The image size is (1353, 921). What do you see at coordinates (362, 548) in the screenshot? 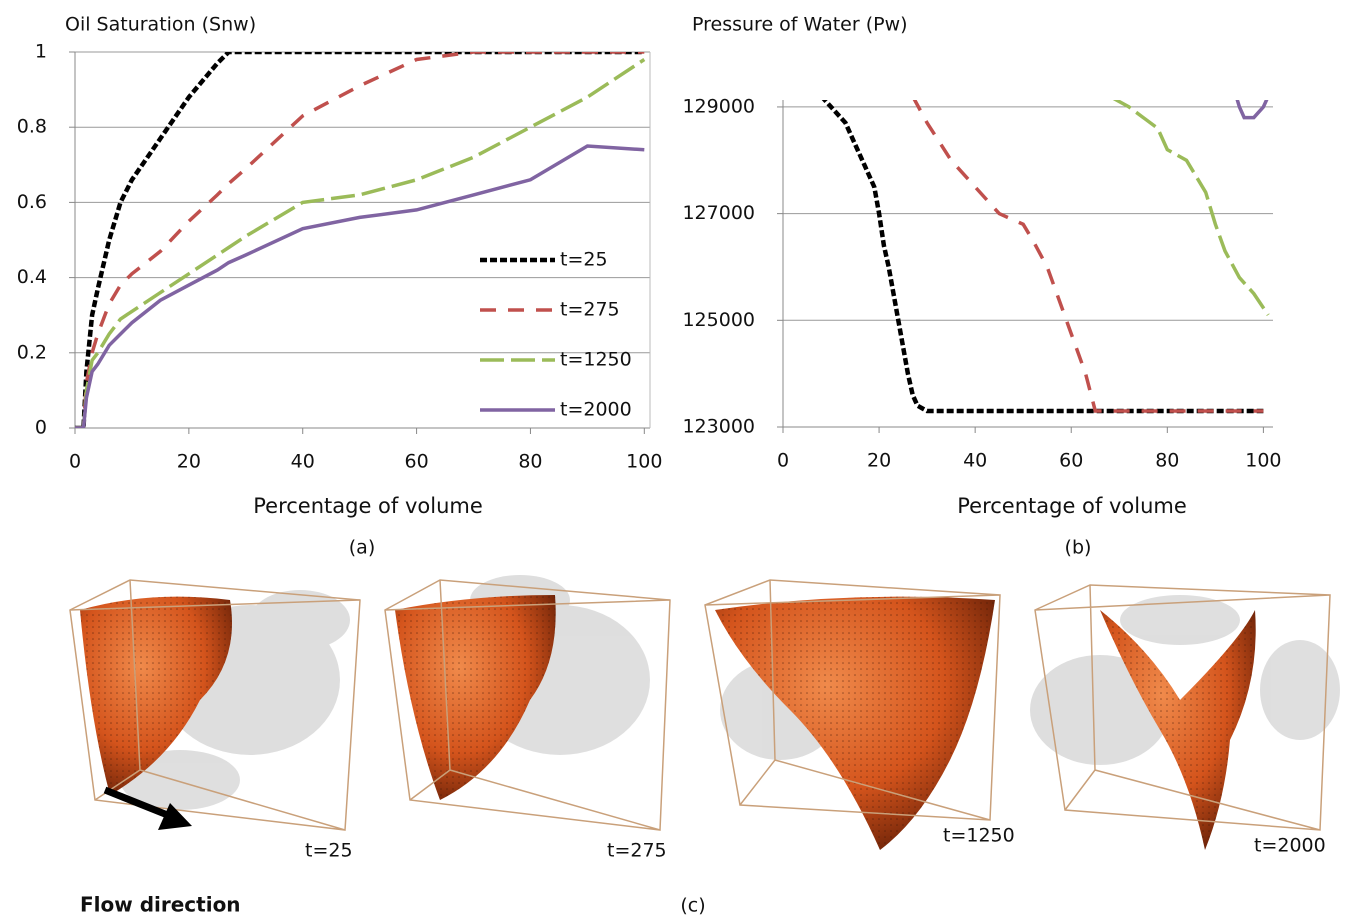
I see `panel-label: (a)` at bounding box center [362, 548].